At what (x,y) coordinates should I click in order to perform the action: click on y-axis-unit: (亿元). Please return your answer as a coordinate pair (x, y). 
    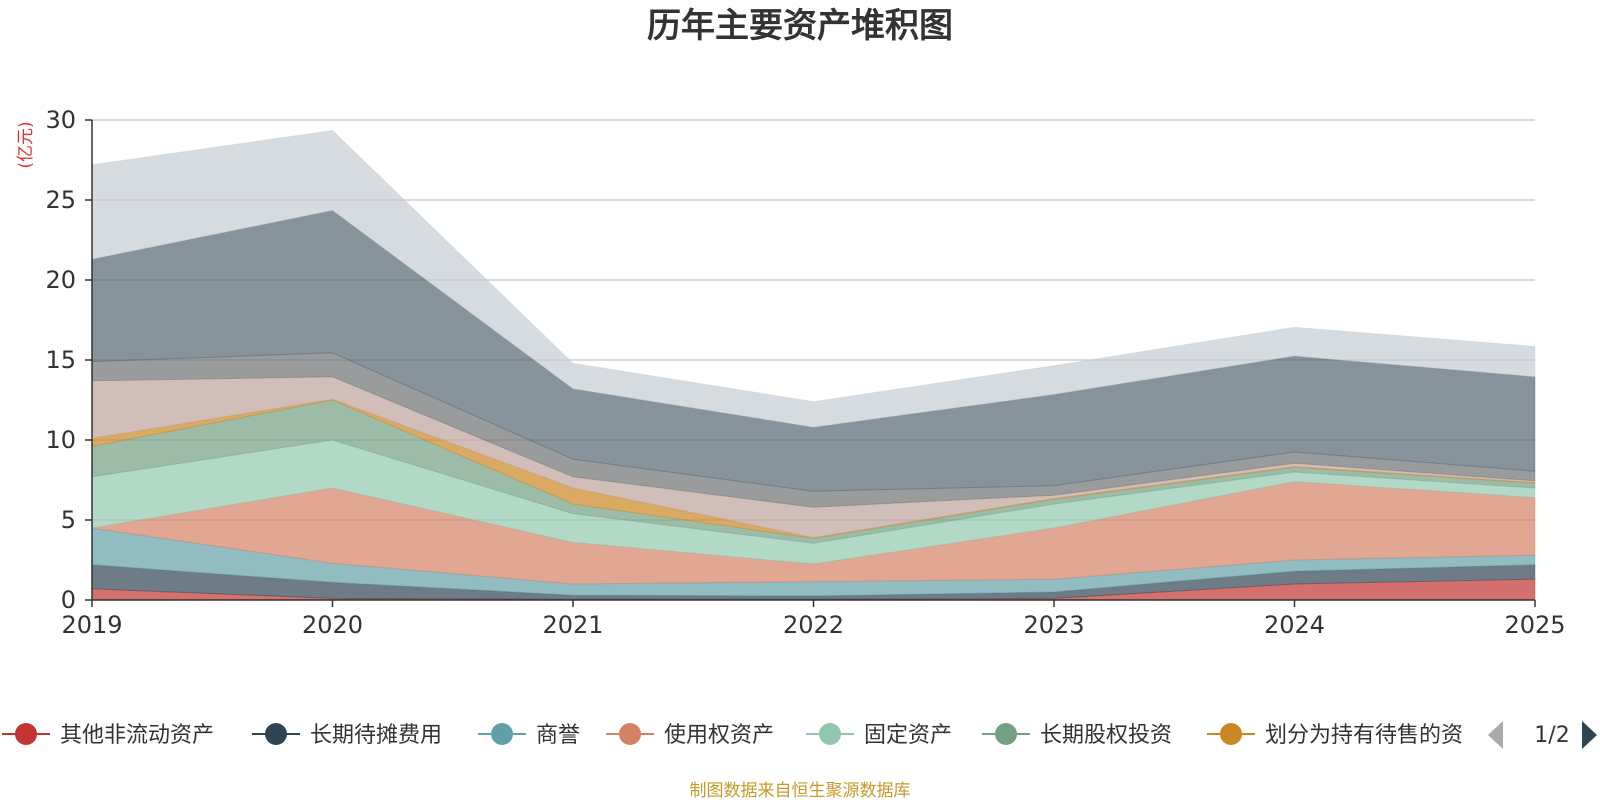
    Looking at the image, I should click on (26, 144).